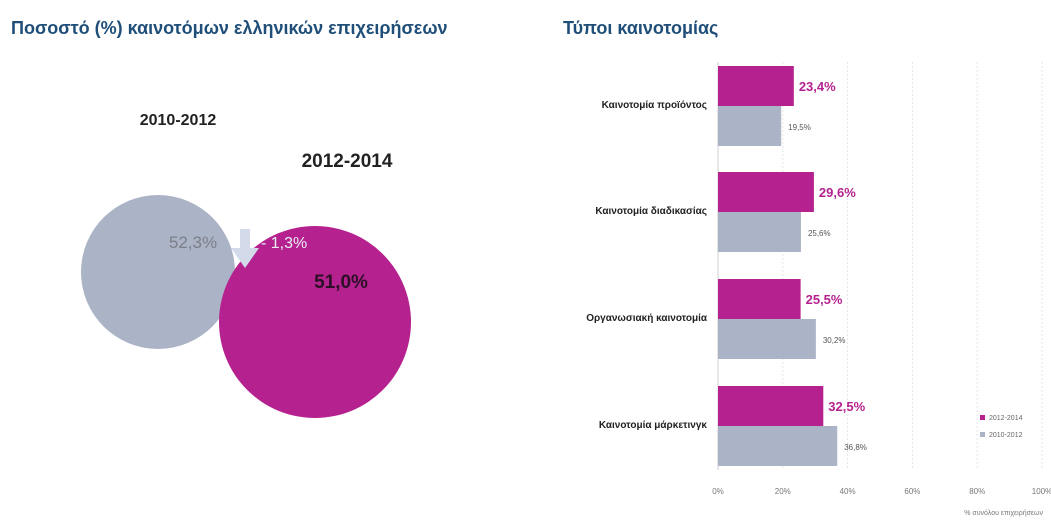 This screenshot has width=1051, height=522. What do you see at coordinates (855, 447) in the screenshot?
I see `data-label: 36,8%` at bounding box center [855, 447].